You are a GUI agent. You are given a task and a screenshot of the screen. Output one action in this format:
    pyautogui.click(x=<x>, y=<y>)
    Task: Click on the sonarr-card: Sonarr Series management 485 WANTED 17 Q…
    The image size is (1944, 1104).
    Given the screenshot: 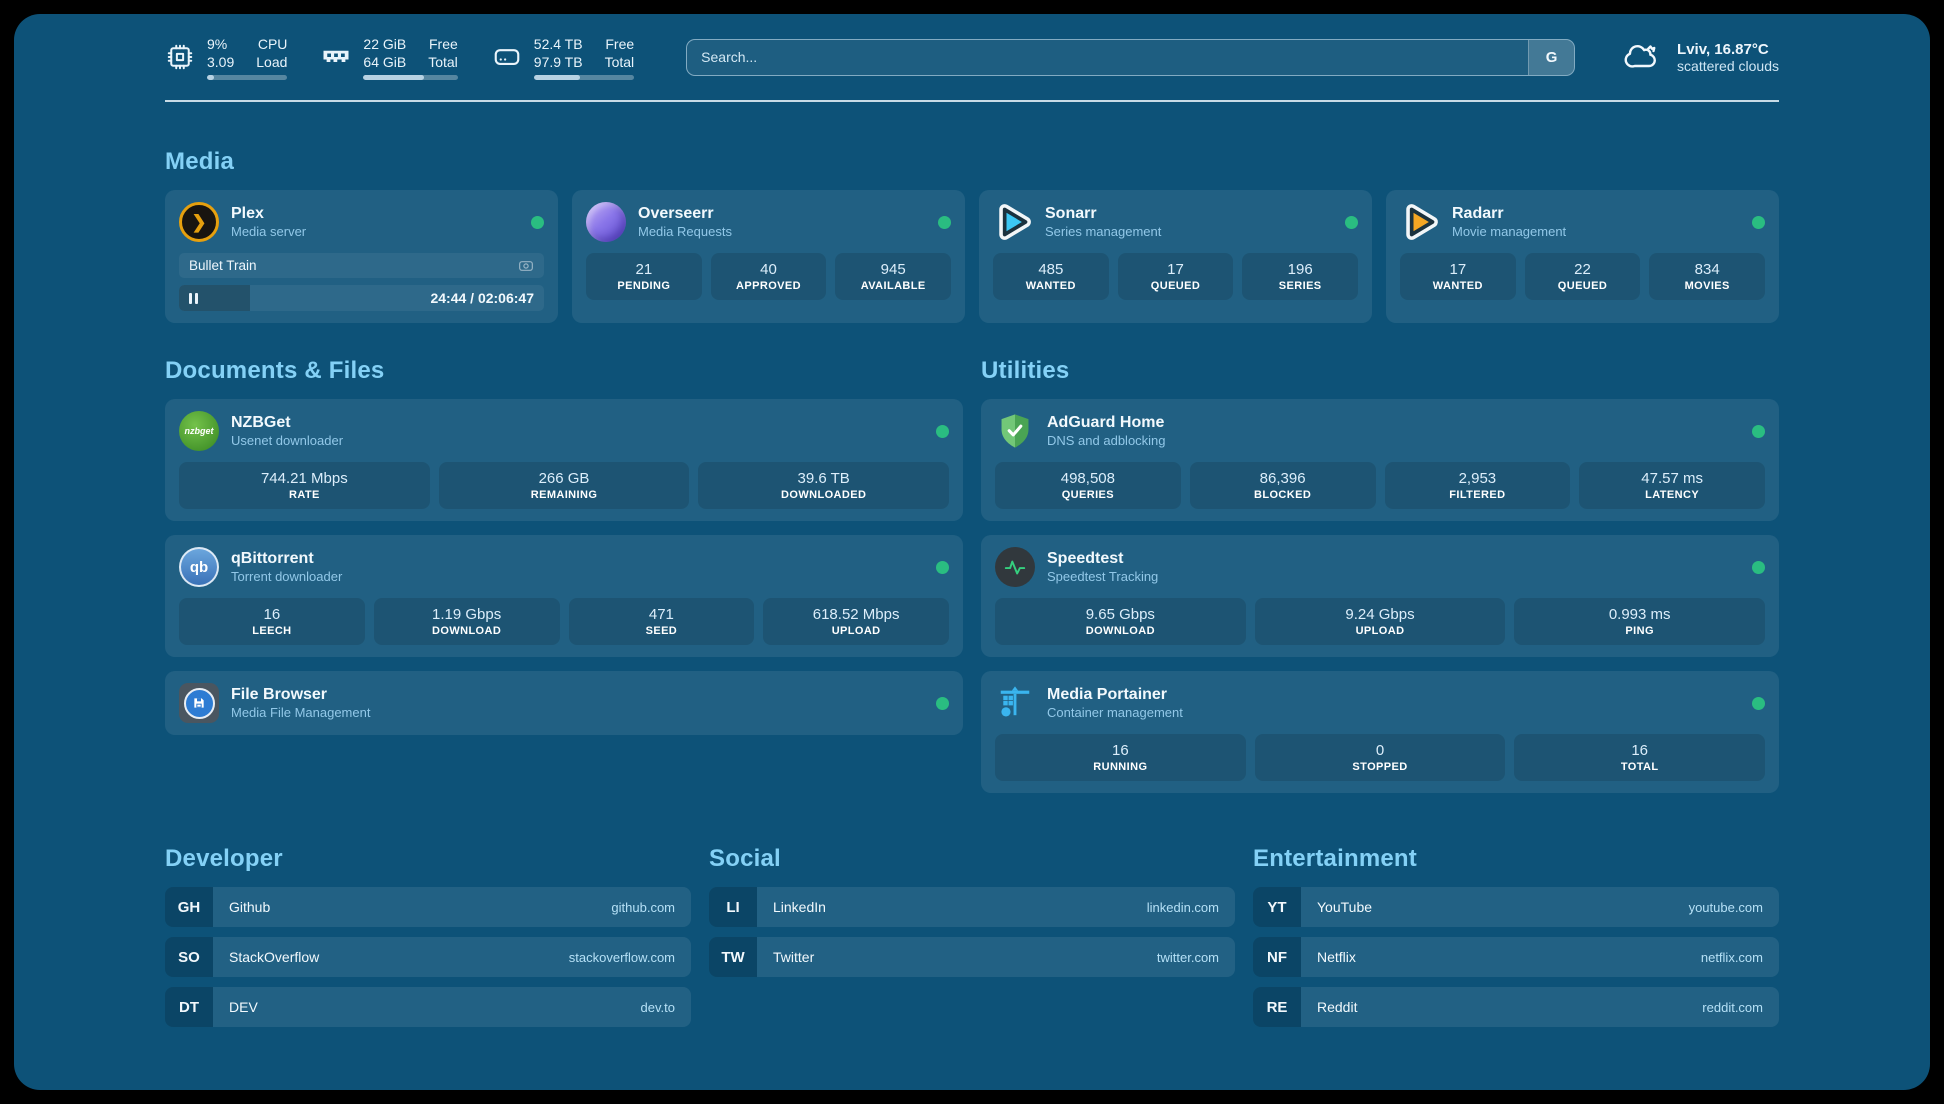 What is the action you would take?
    pyautogui.click(x=1175, y=256)
    